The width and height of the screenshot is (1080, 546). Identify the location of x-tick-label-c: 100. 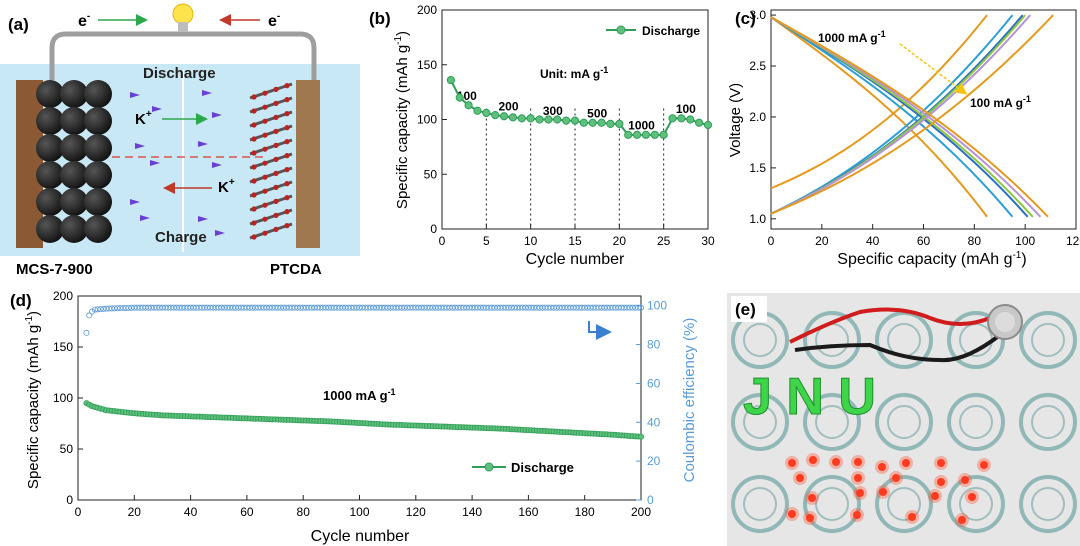
(1025, 241).